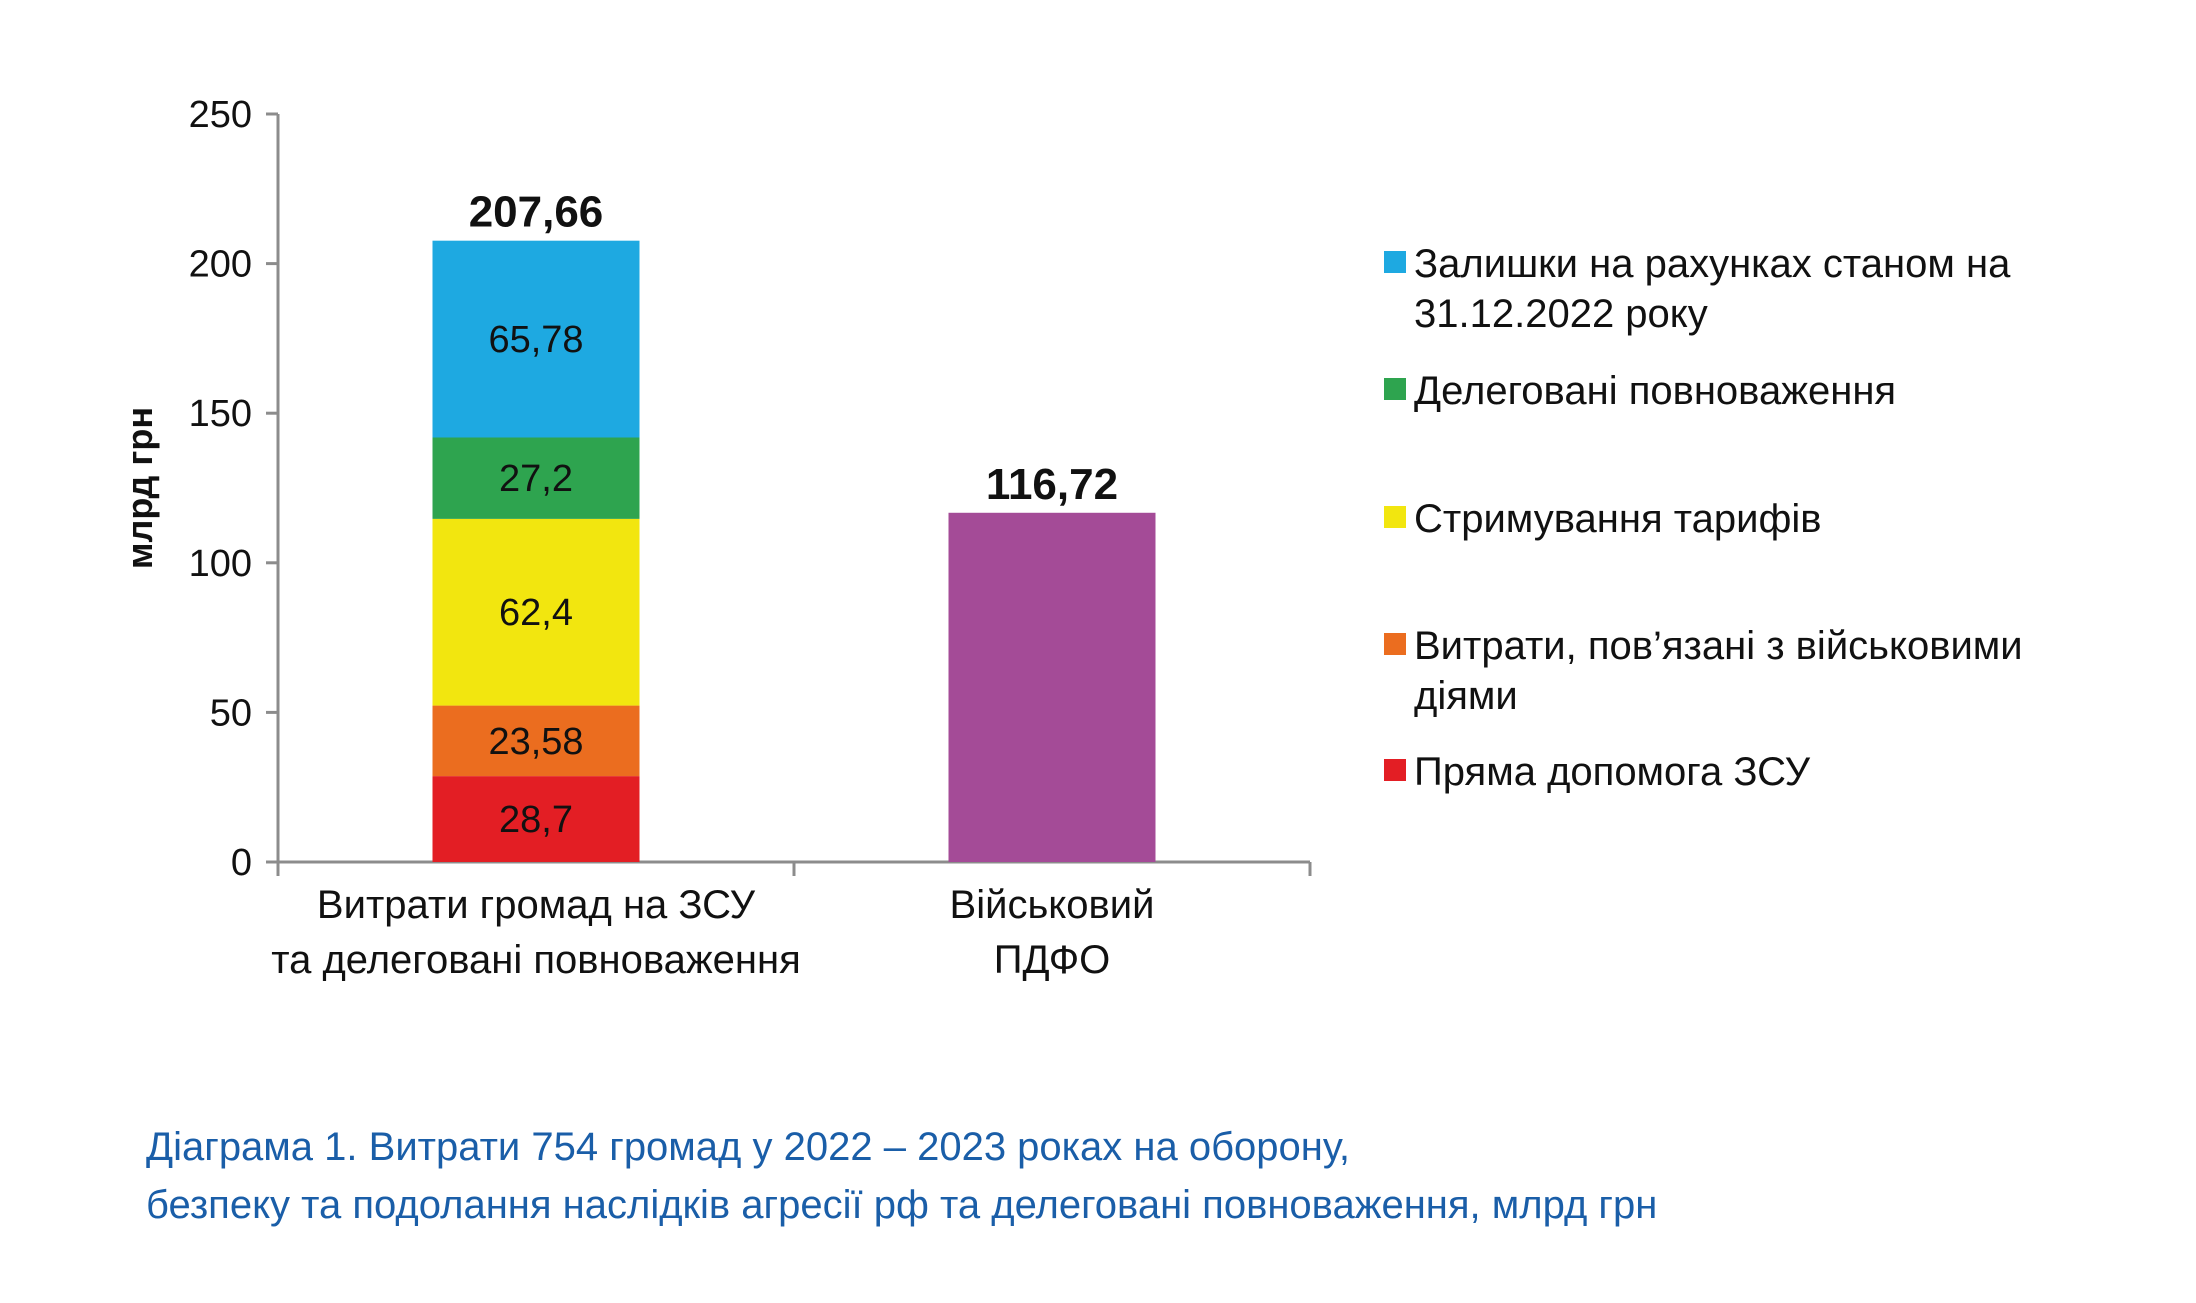  What do you see at coordinates (536, 960) in the screenshot?
I see `x-category-label: та делеговані повноваження` at bounding box center [536, 960].